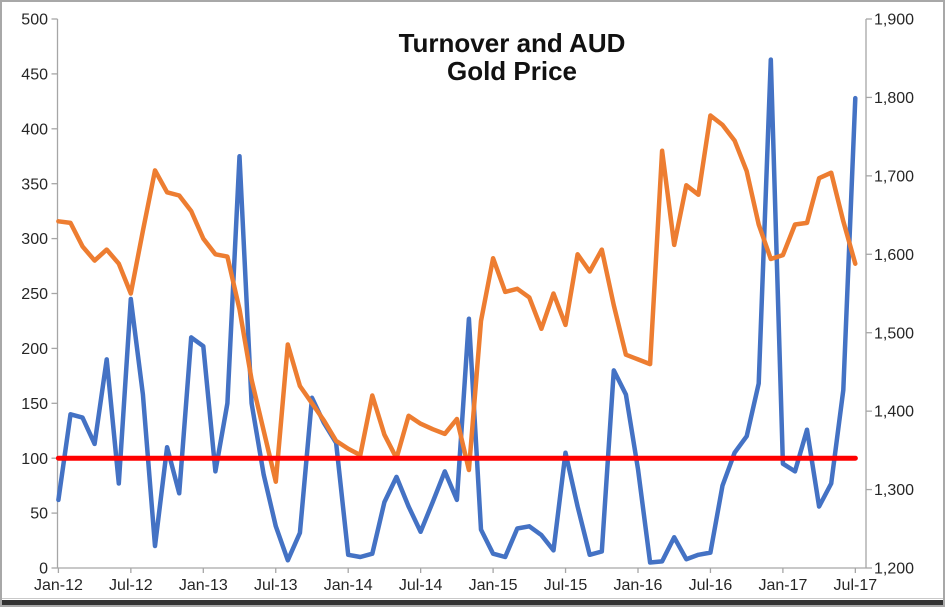  Describe the element at coordinates (34, 459) in the screenshot. I see `y-left-tick-label: 100` at that location.